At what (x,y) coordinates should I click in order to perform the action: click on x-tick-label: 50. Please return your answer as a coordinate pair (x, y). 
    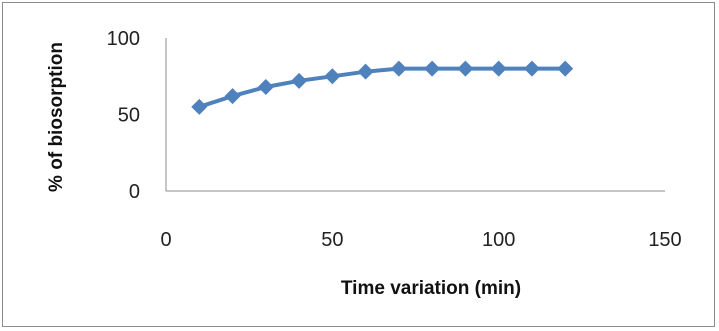
    Looking at the image, I should click on (332, 240).